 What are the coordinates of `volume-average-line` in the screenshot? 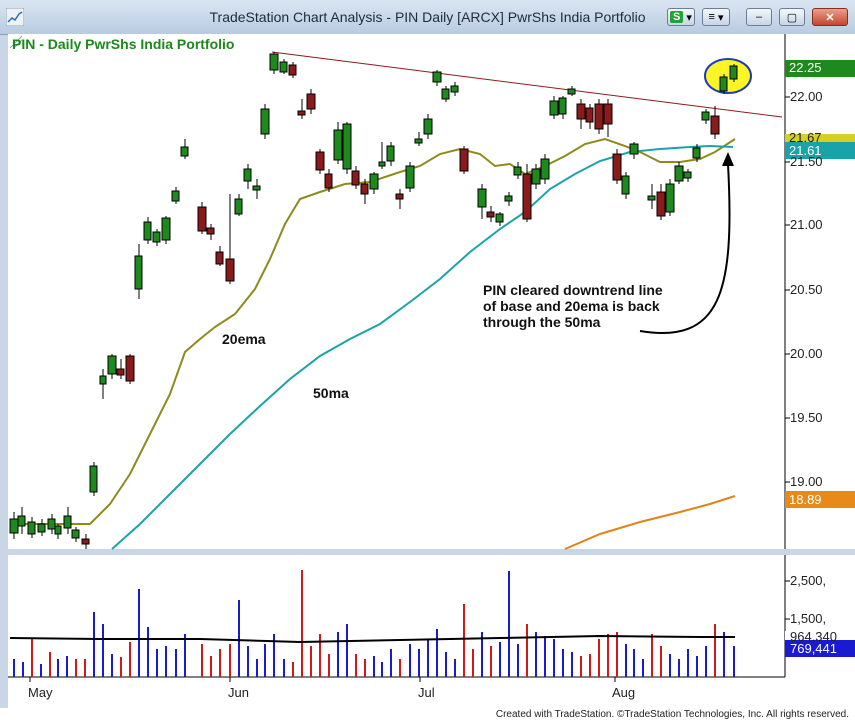 It's located at (372, 639).